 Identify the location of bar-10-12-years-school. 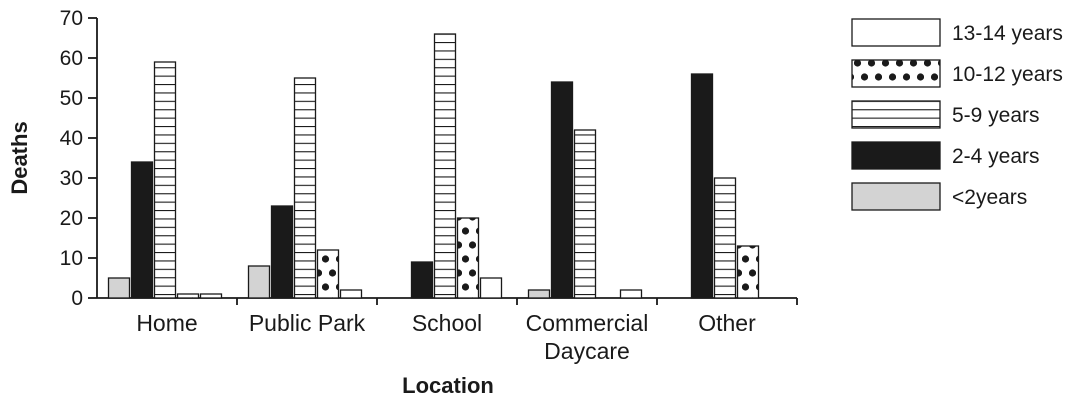
(468, 258).